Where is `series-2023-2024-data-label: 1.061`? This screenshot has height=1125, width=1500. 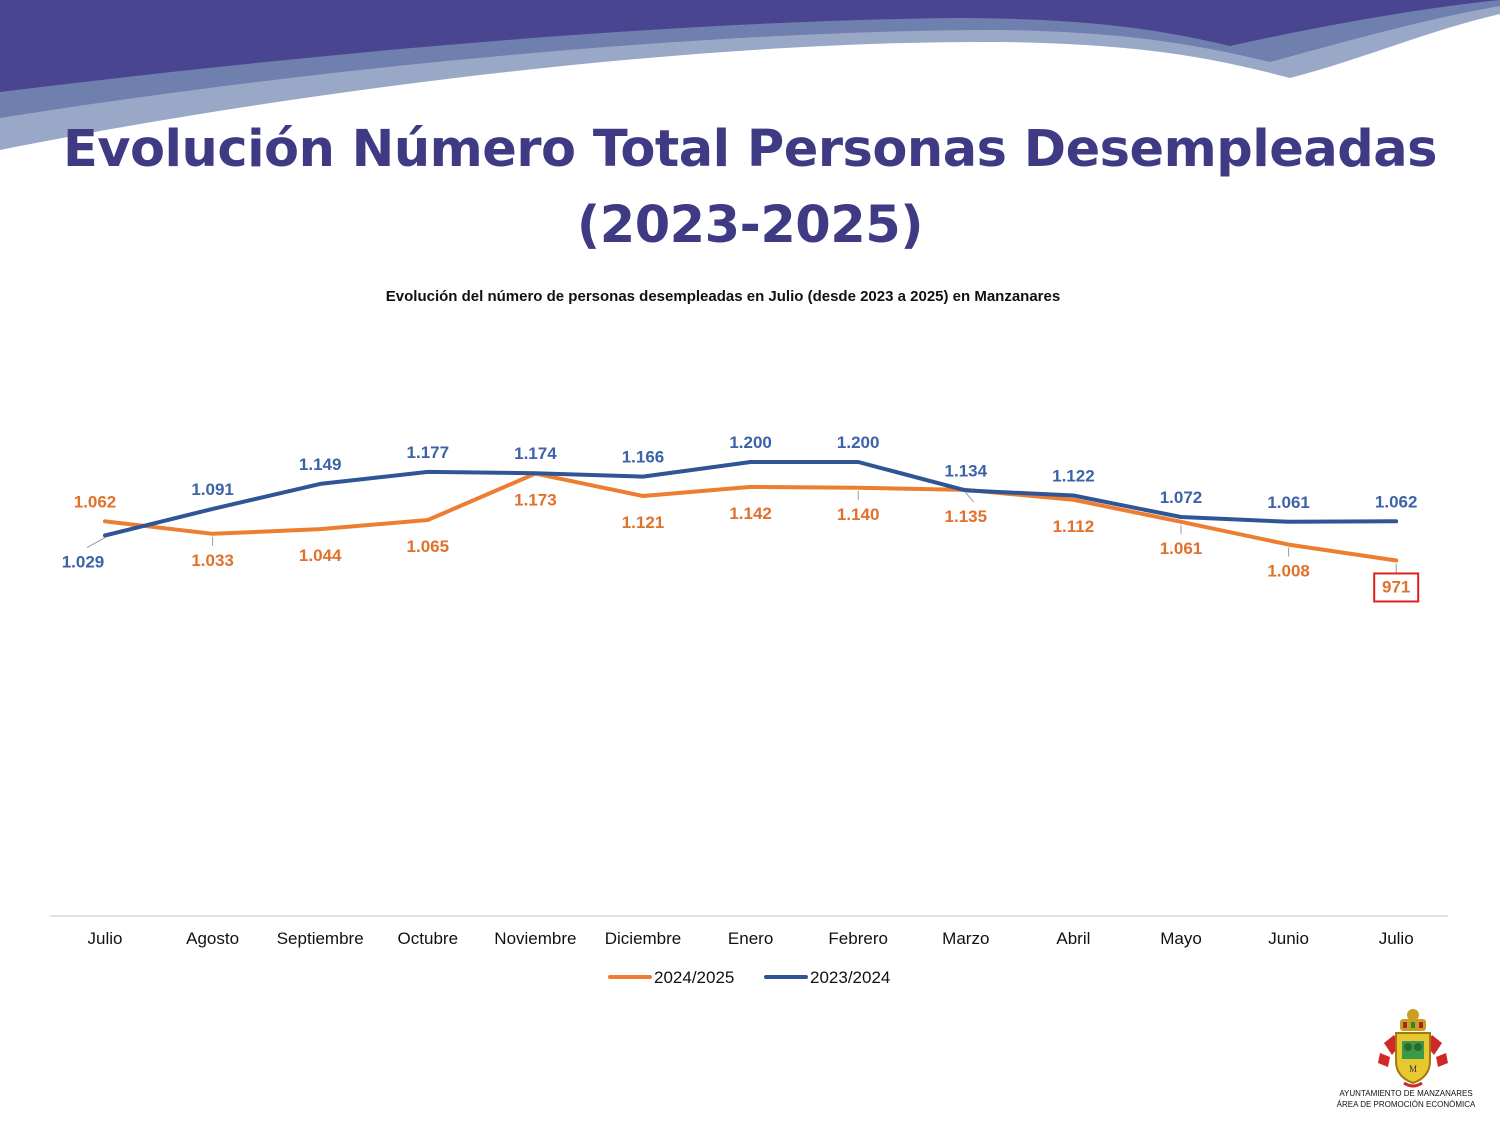 series-2023-2024-data-label: 1.061 is located at coordinates (1288, 502).